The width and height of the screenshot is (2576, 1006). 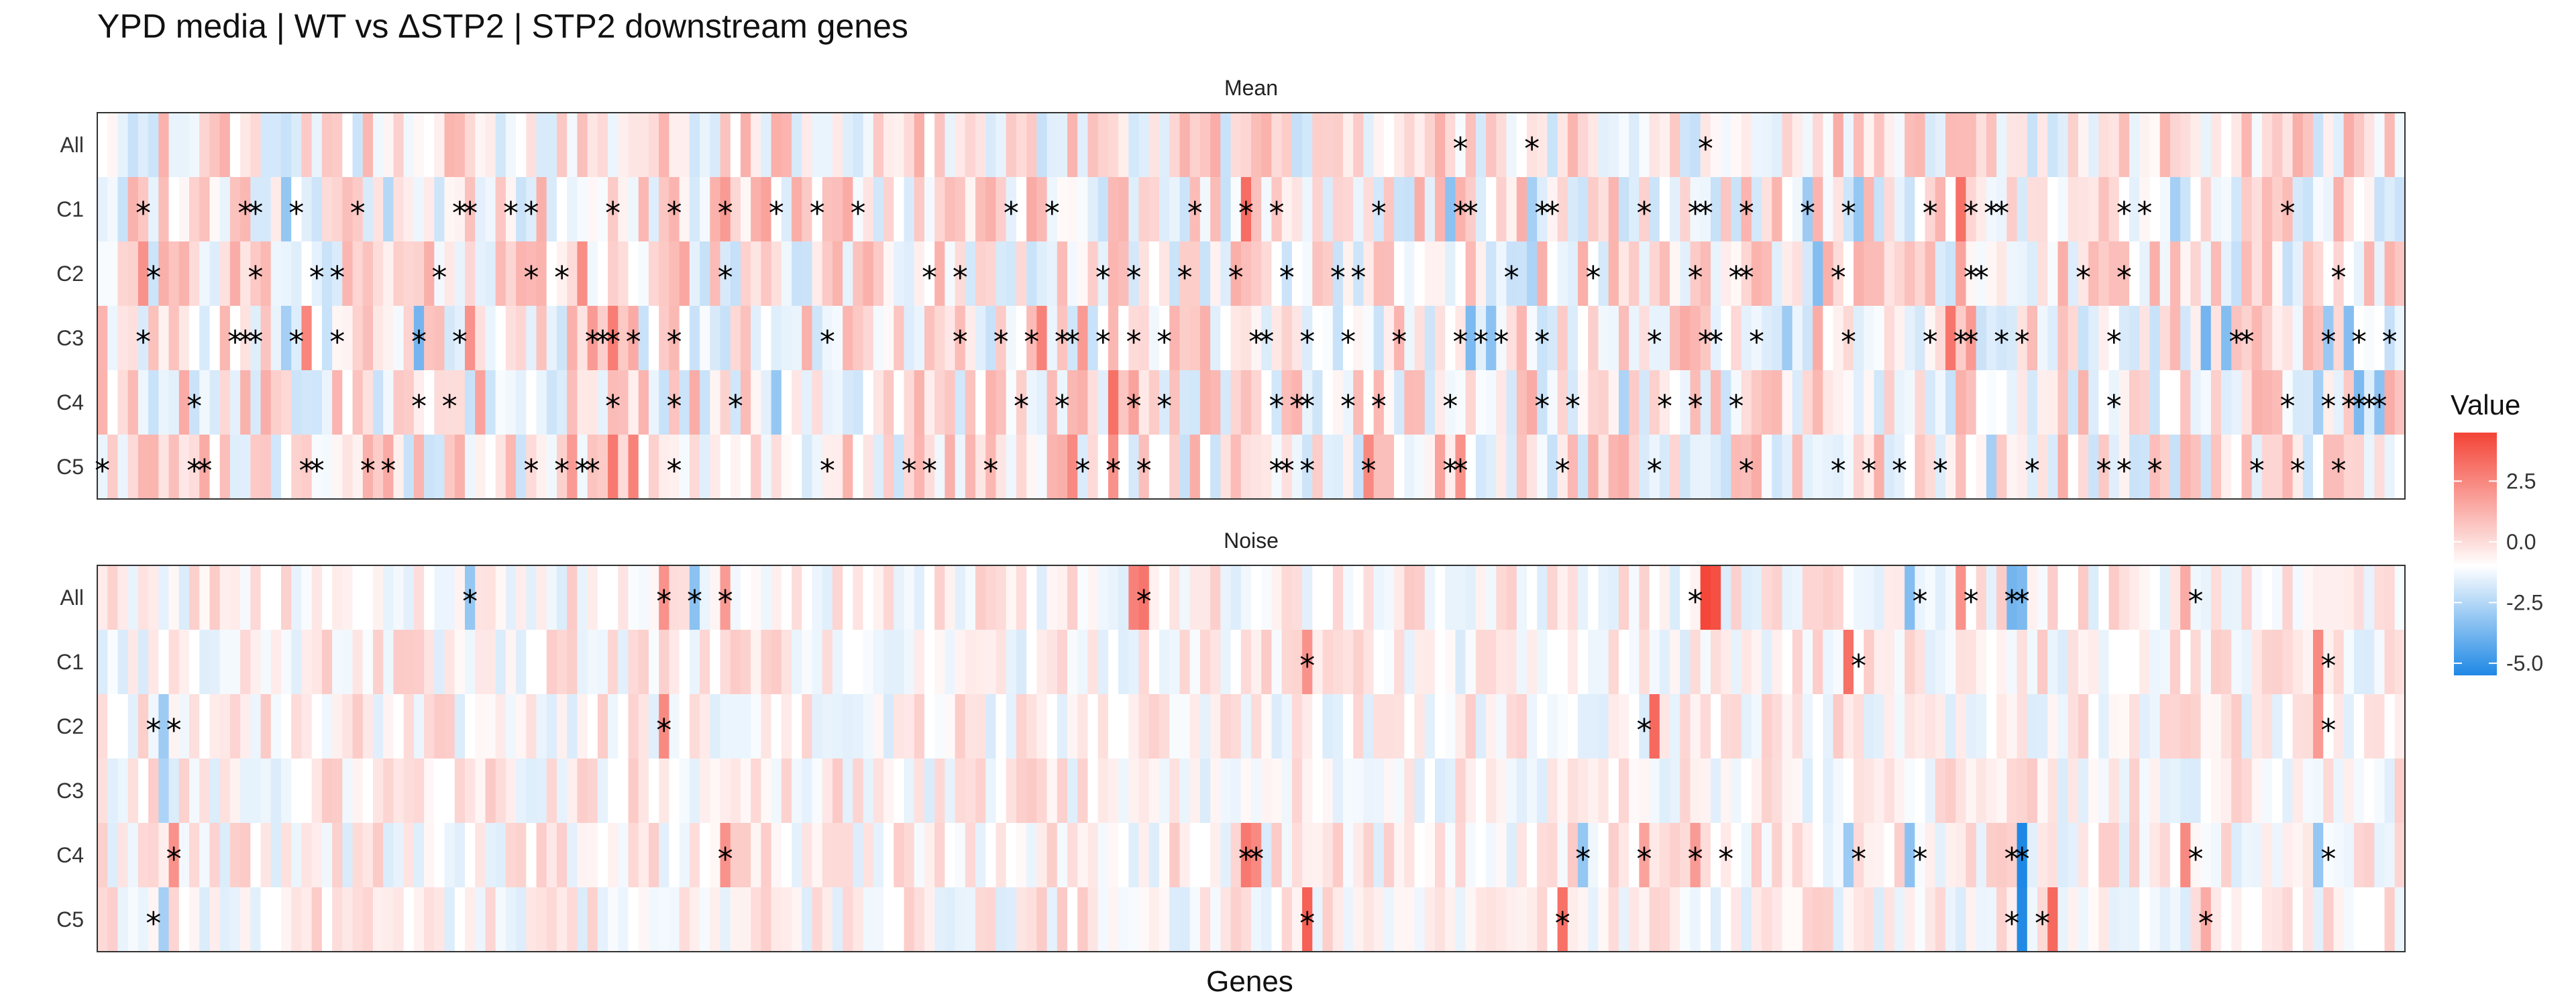 What do you see at coordinates (1251, 209) in the screenshot?
I see `heatmap-row-c1` at bounding box center [1251, 209].